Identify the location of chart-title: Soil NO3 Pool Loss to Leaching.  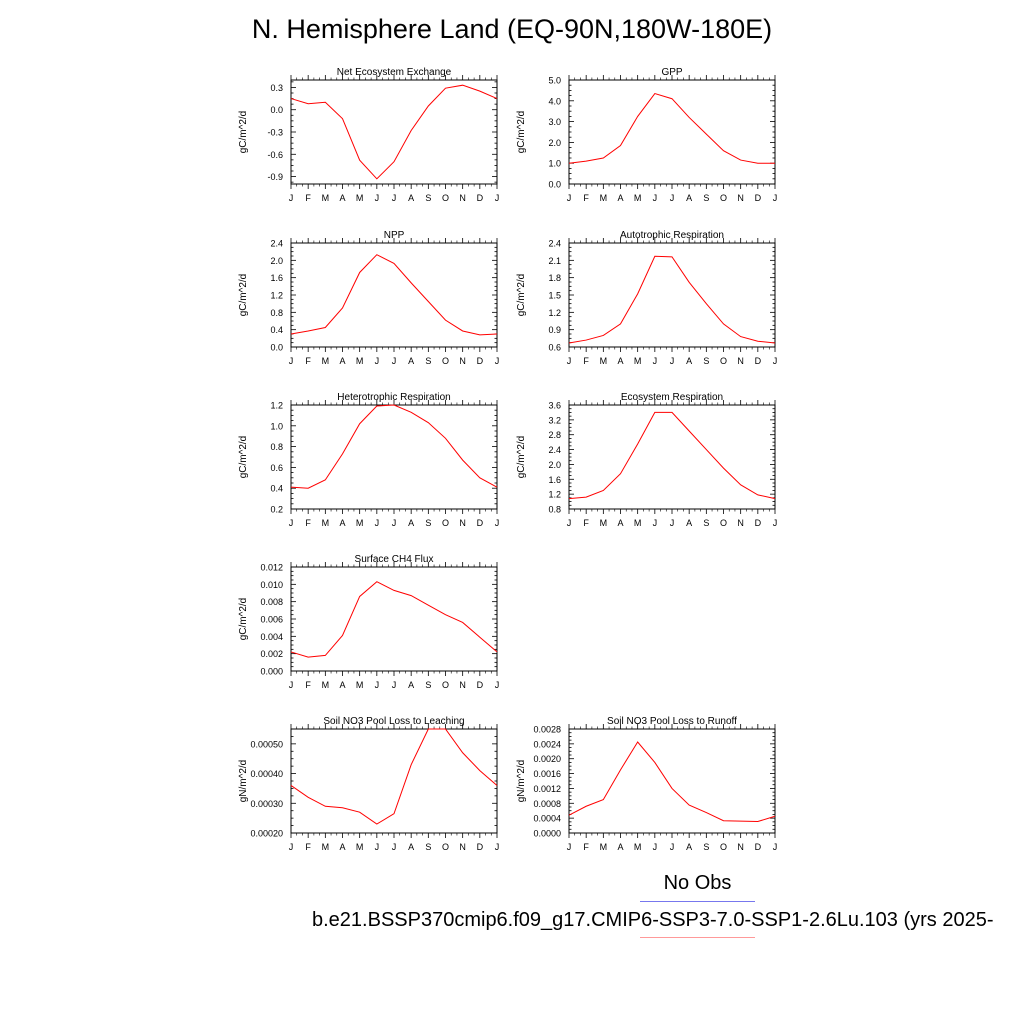
(393, 721).